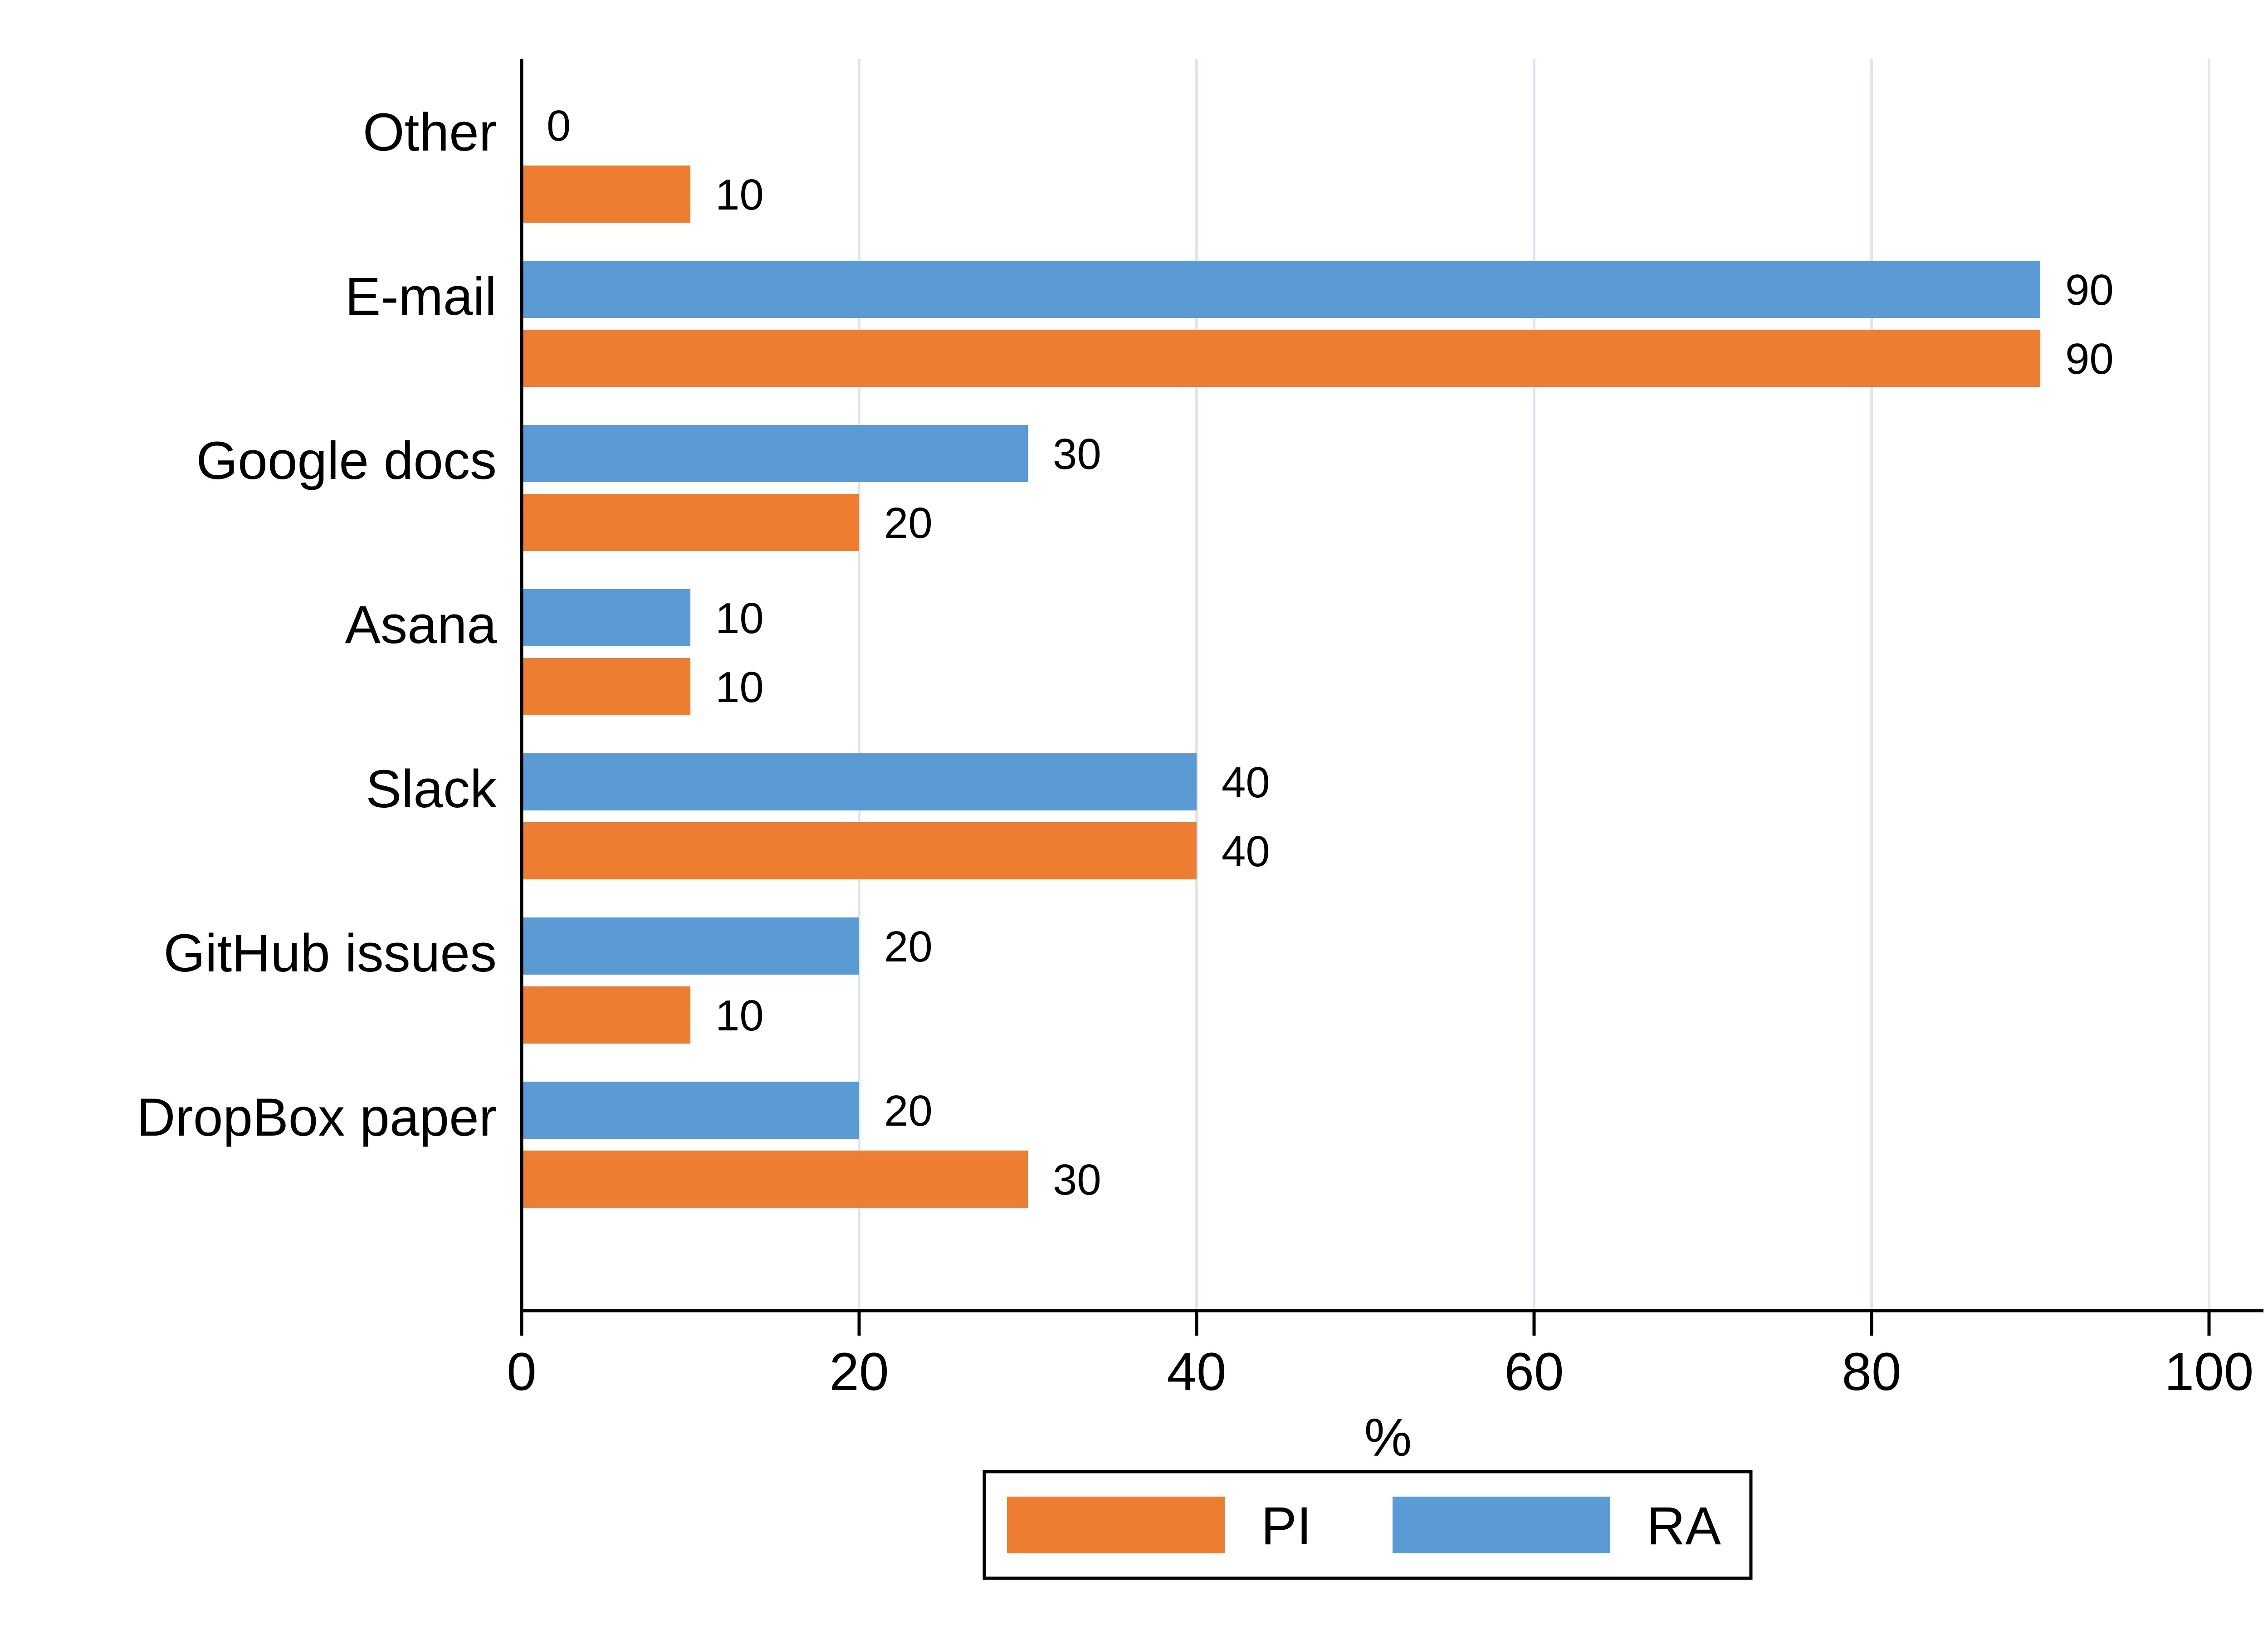 This screenshot has width=2268, height=1649. What do you see at coordinates (1684, 1526) in the screenshot?
I see `legend-label-ra: RA` at bounding box center [1684, 1526].